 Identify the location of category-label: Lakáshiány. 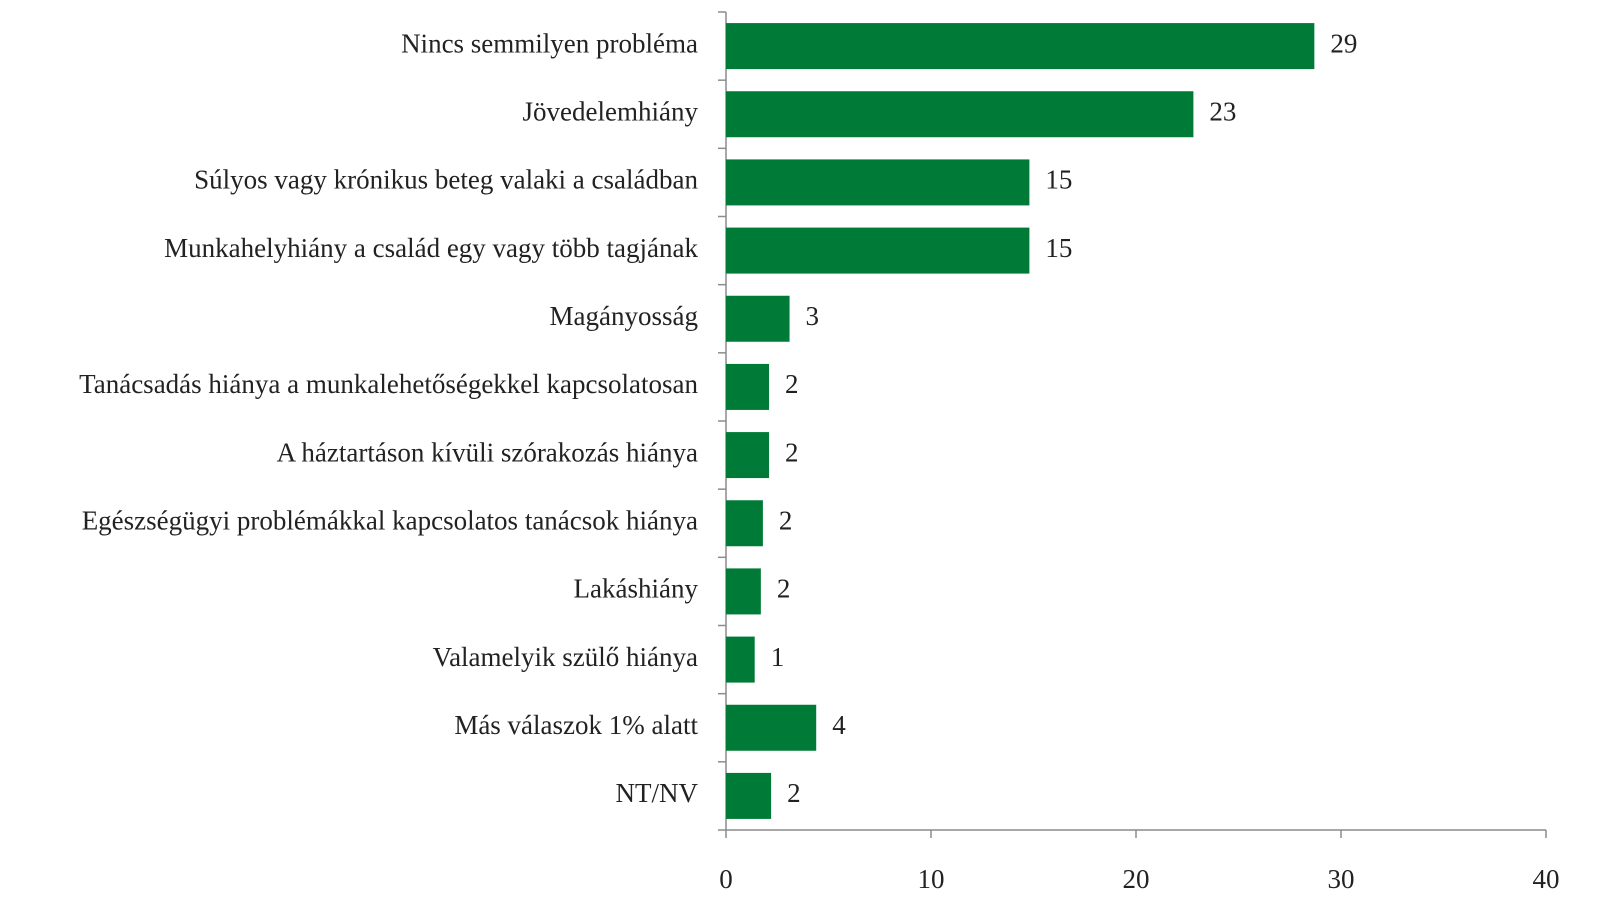
(636, 589).